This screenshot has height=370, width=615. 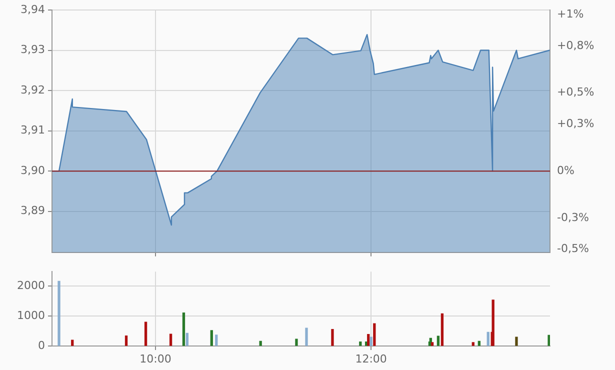 I want to click on y-tick-label: 0, so click(x=41, y=345).